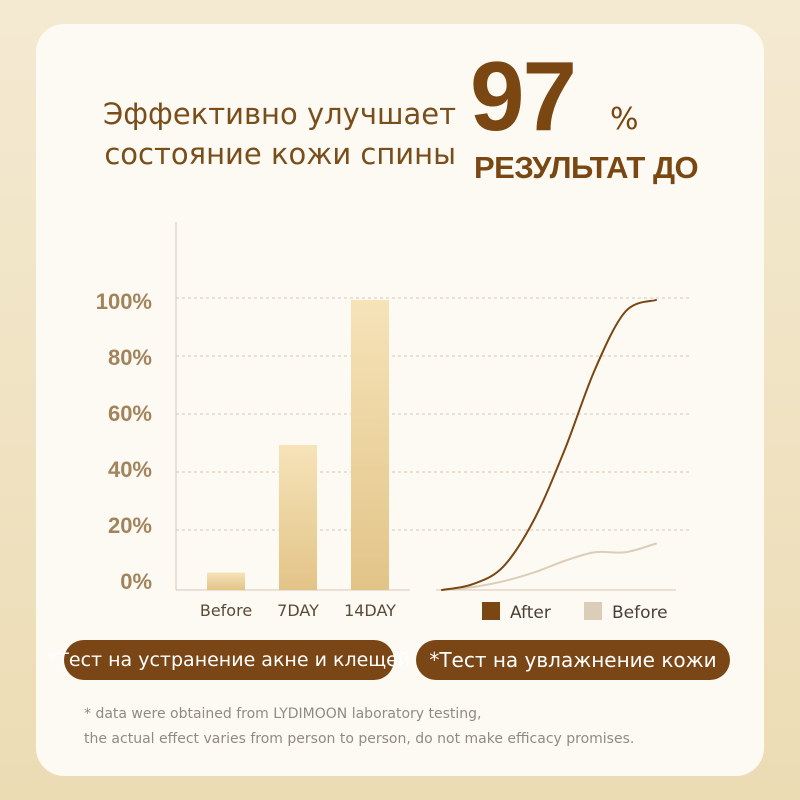 Image resolution: width=800 pixels, height=800 pixels. I want to click on test-acne-badge: *Тест на устранение акне и клещей, so click(229, 660).